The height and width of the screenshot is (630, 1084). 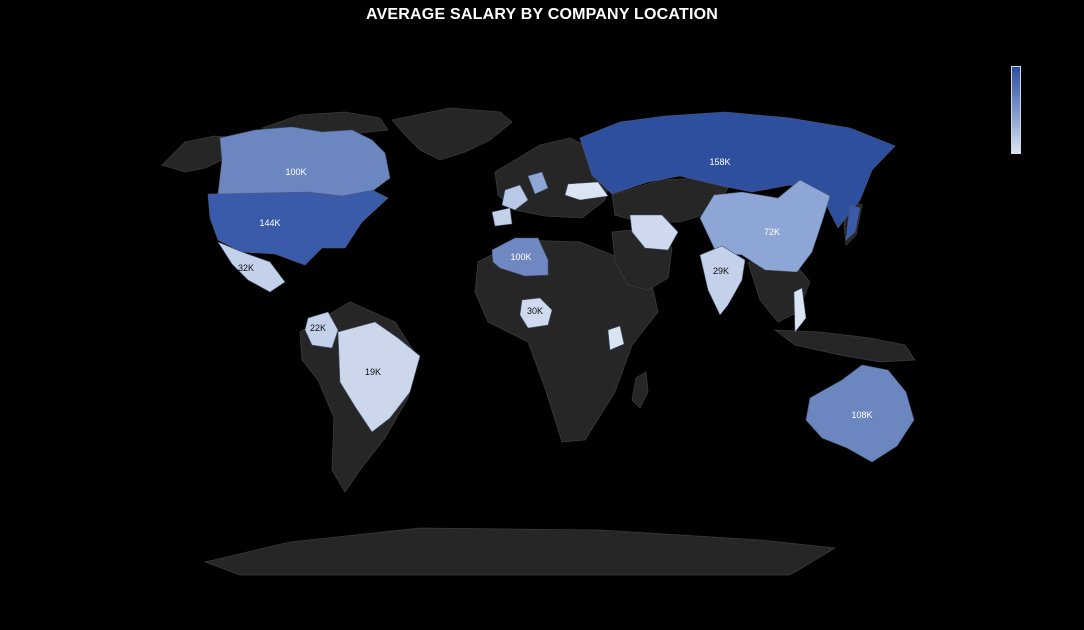 I want to click on data-label-united-states: 144K, so click(x=269, y=223).